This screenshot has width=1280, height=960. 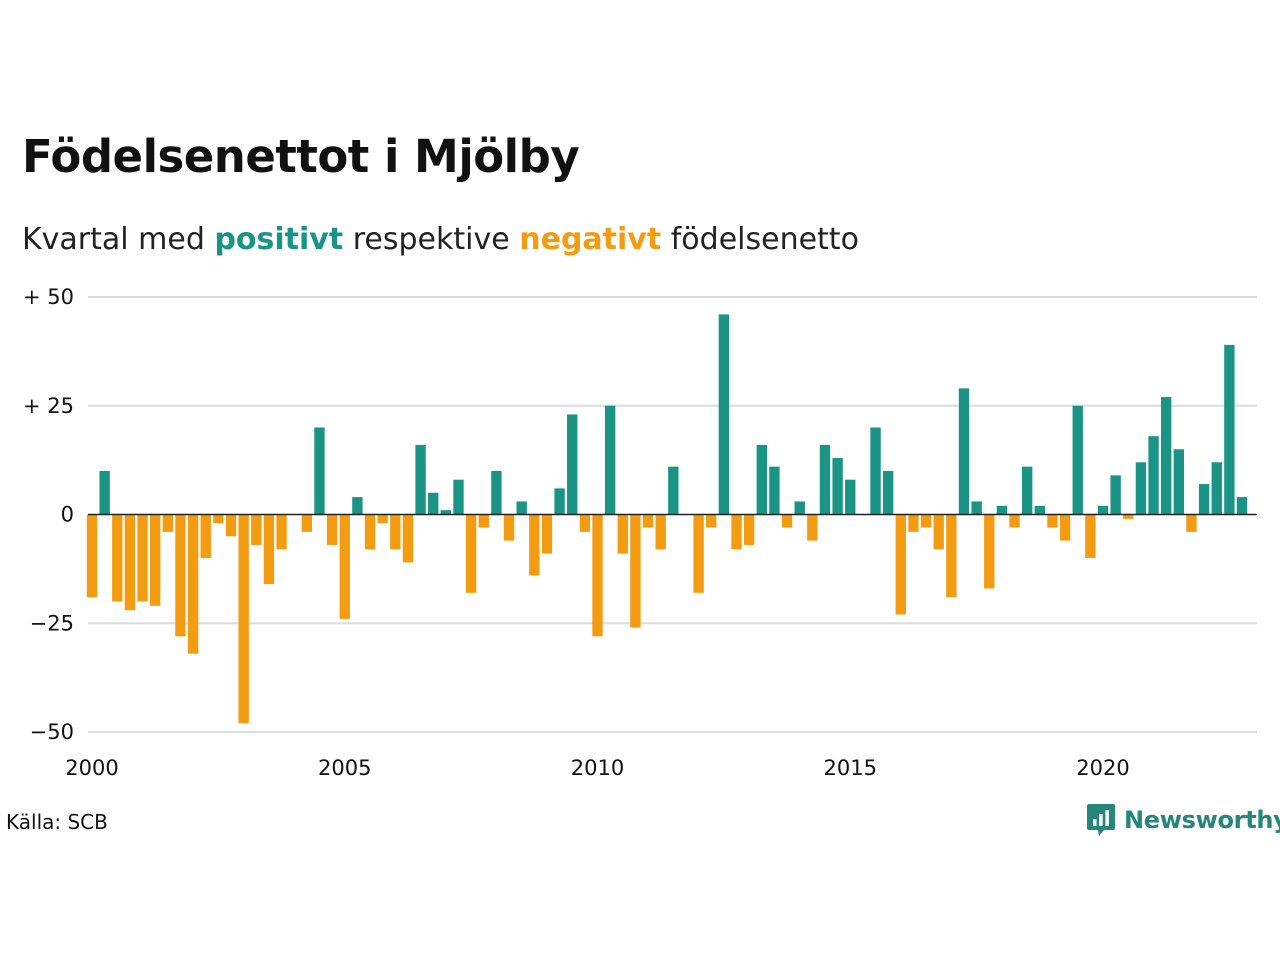 What do you see at coordinates (91, 768) in the screenshot?
I see `x-tick-label: 2000` at bounding box center [91, 768].